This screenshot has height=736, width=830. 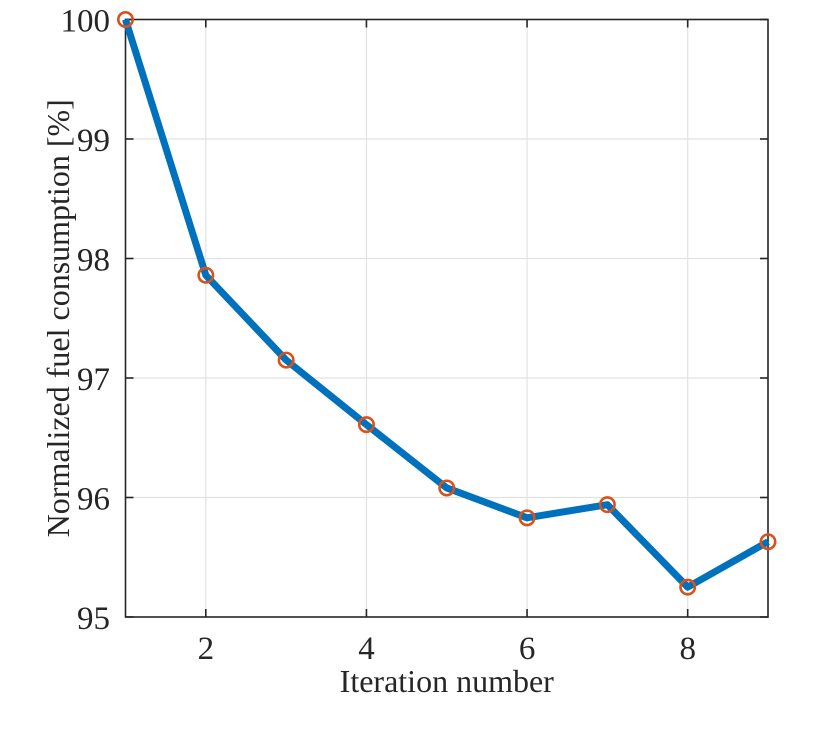 What do you see at coordinates (447, 649) in the screenshot?
I see `x-tick-labels: 2 4 6 8` at bounding box center [447, 649].